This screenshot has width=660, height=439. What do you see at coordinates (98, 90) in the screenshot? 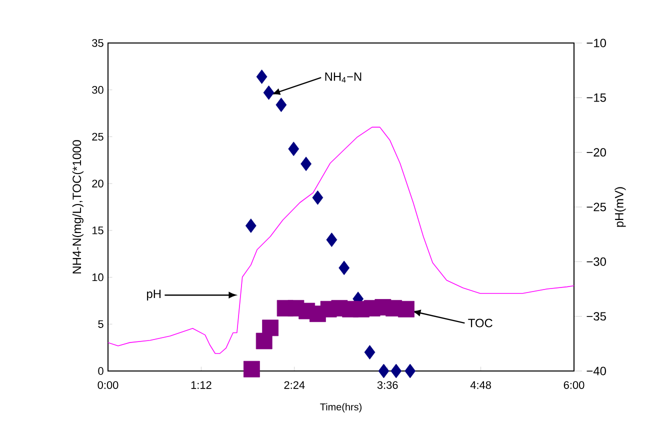
I see `y-tick-label: 30` at bounding box center [98, 90].